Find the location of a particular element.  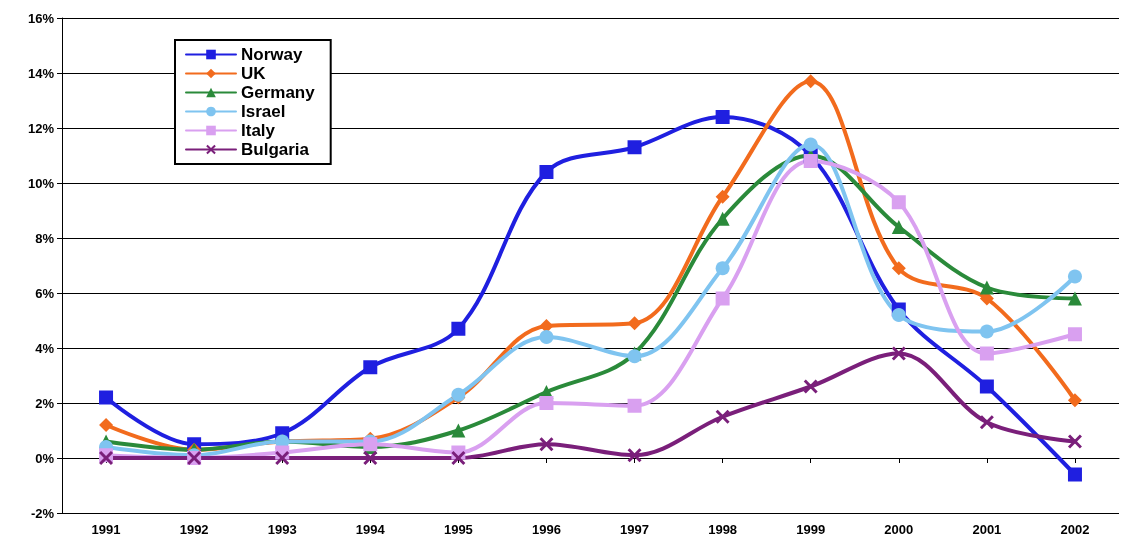

y-tick-label: 14% is located at coordinates (41, 73).